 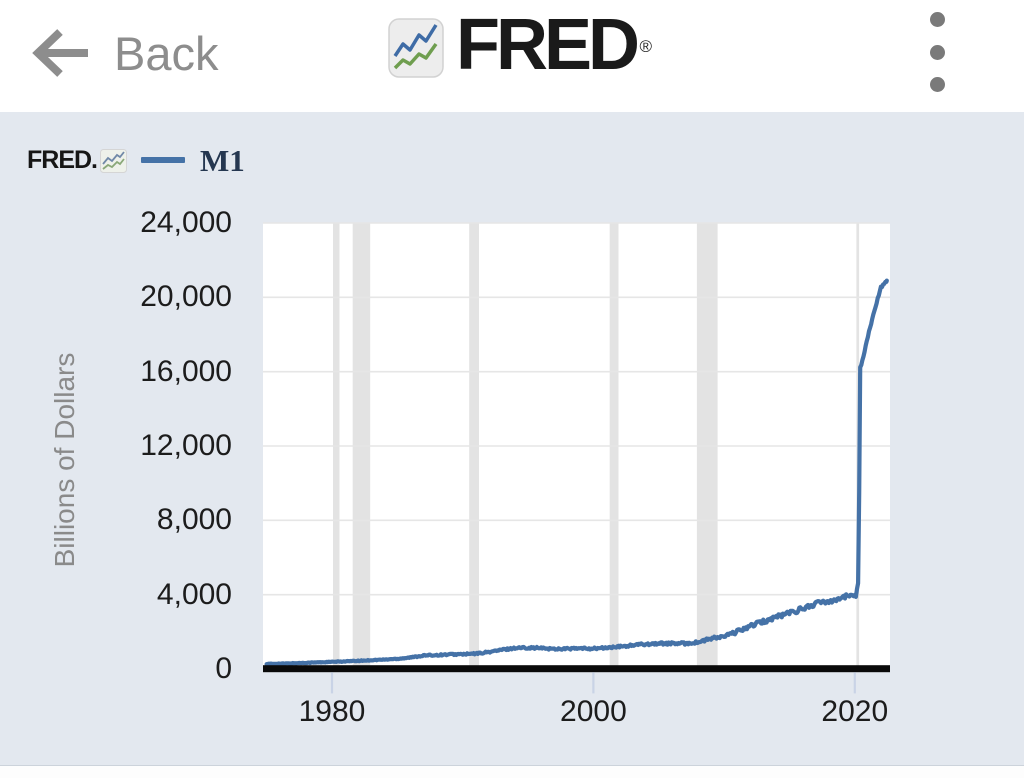 What do you see at coordinates (416, 48) in the screenshot?
I see `fred-chart-icon` at bounding box center [416, 48].